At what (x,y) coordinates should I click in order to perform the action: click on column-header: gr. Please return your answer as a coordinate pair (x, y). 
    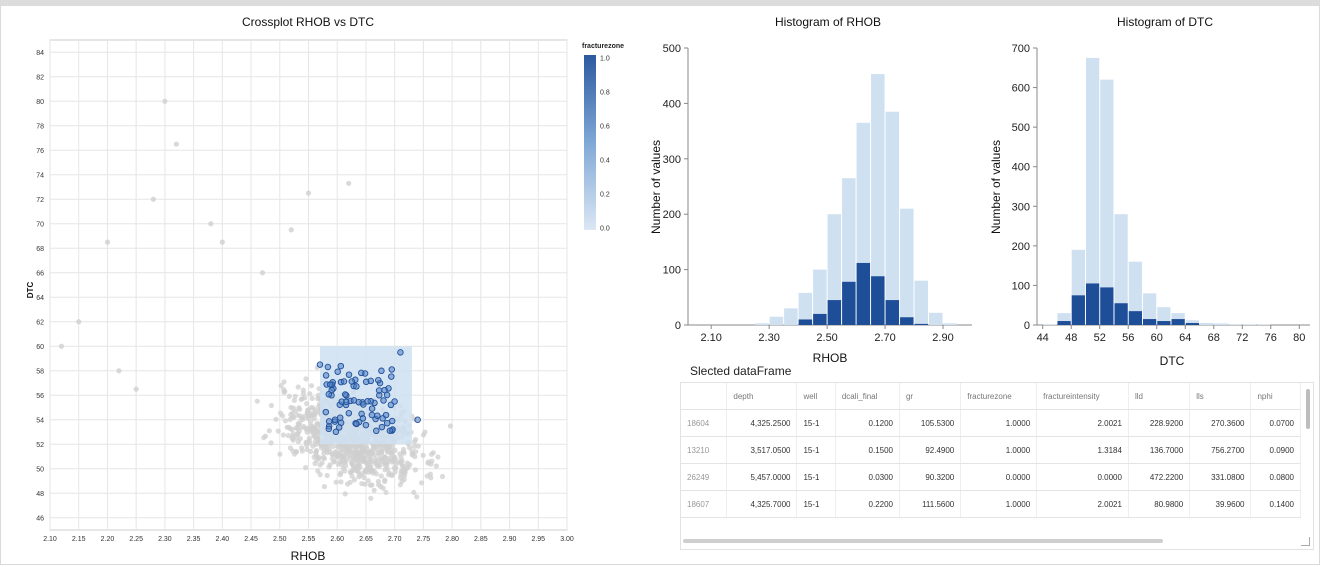
    Looking at the image, I should click on (930, 396).